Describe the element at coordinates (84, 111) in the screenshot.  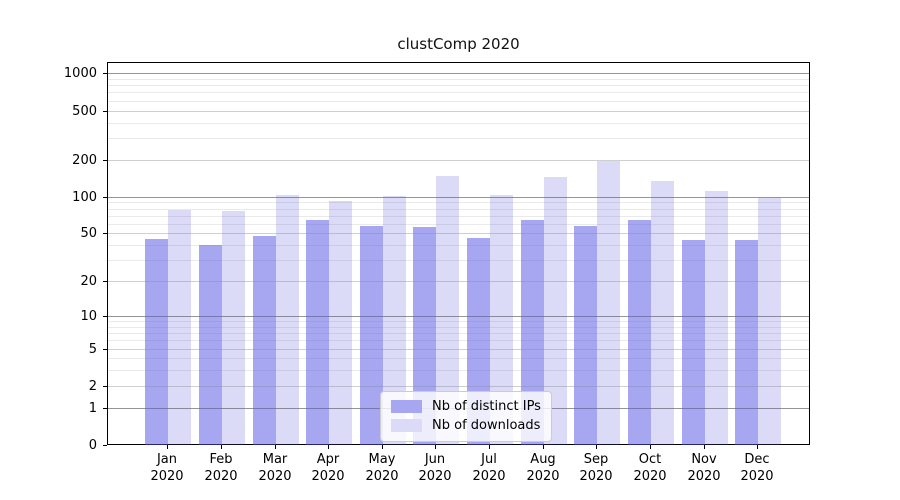
I see `y-tick-label: 500` at that location.